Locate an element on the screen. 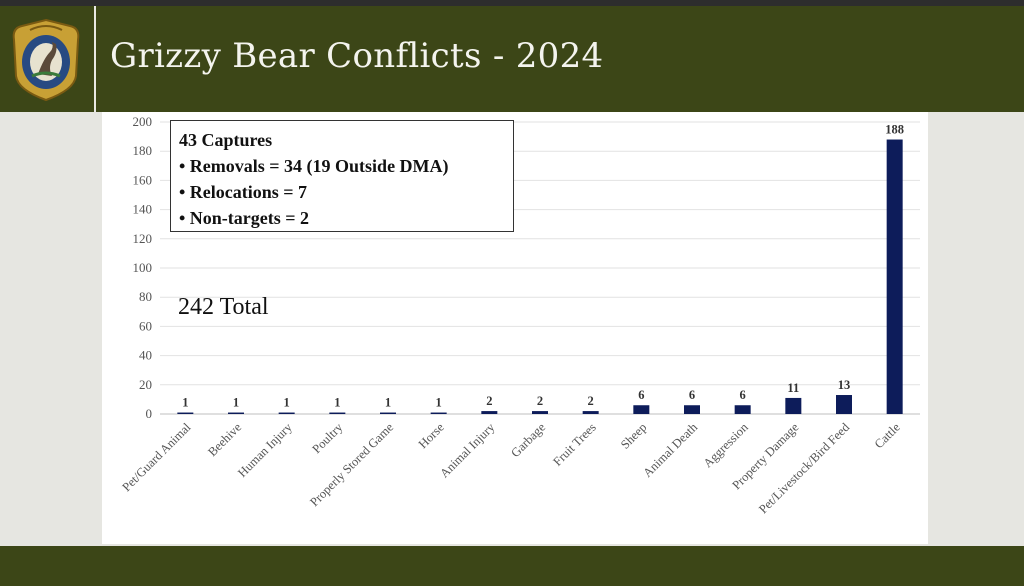 The width and height of the screenshot is (1024, 586). x-category-label: Human Injury is located at coordinates (265, 450).